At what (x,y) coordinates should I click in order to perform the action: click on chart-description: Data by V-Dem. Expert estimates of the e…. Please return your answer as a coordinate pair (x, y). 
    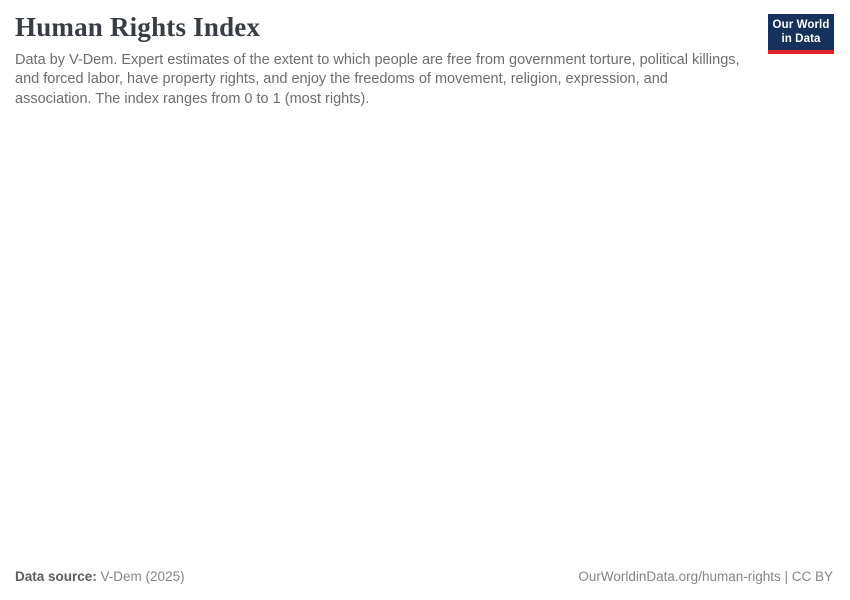
    Looking at the image, I should click on (377, 79).